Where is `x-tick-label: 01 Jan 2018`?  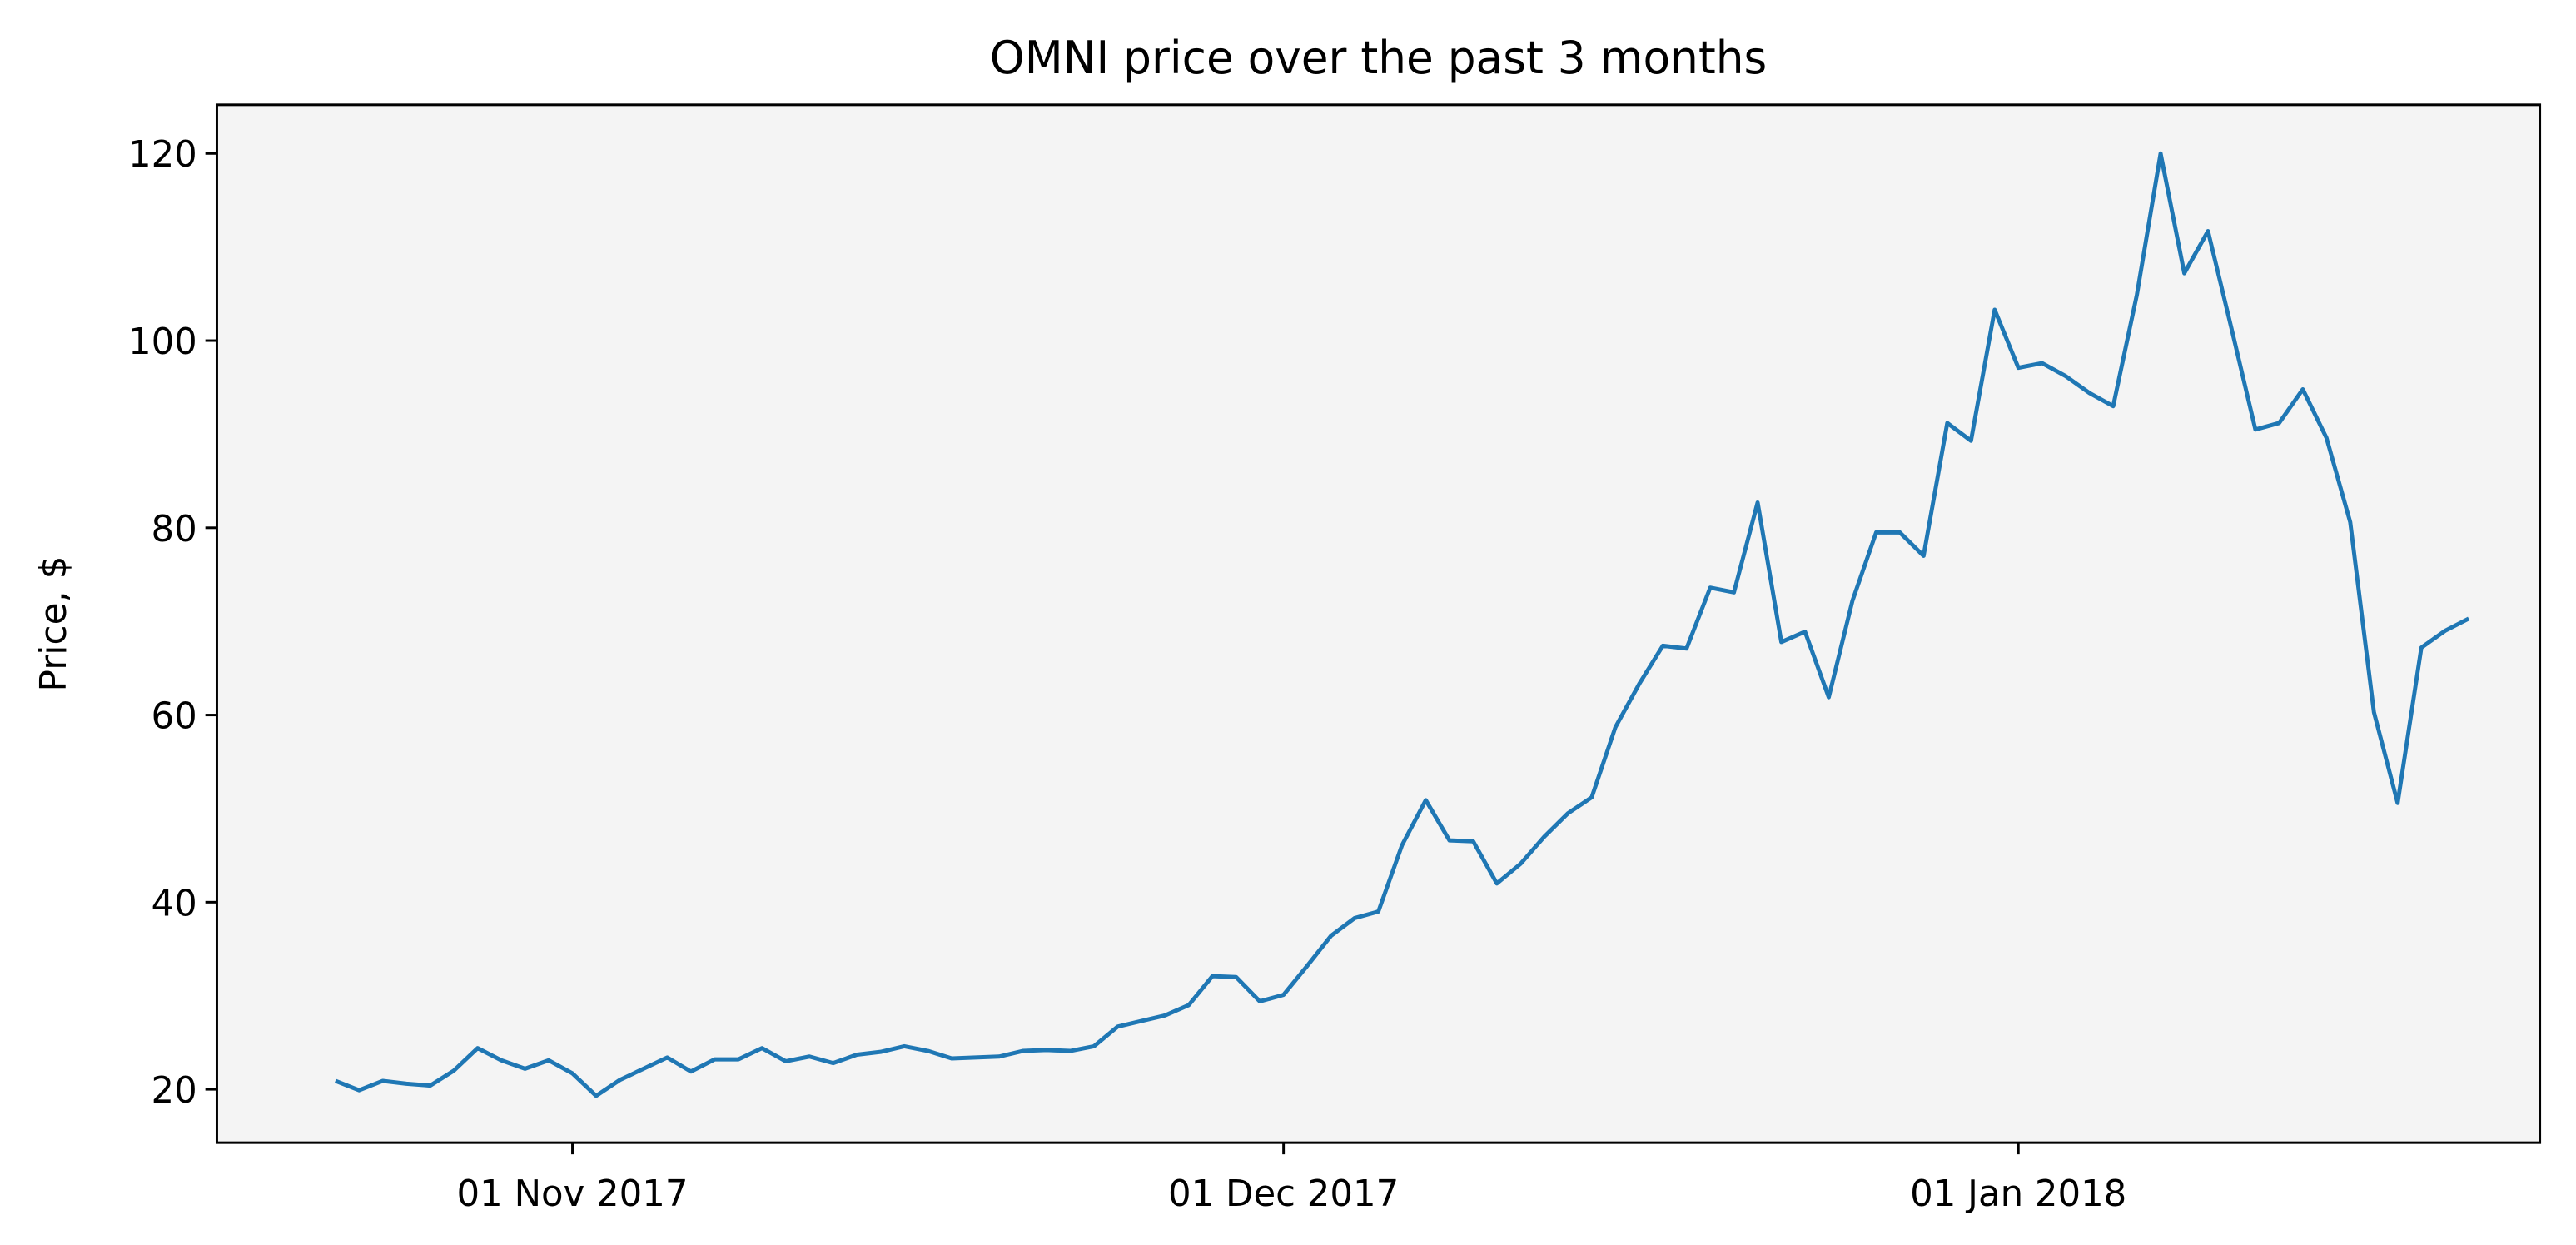
x-tick-label: 01 Jan 2018 is located at coordinates (2018, 1194).